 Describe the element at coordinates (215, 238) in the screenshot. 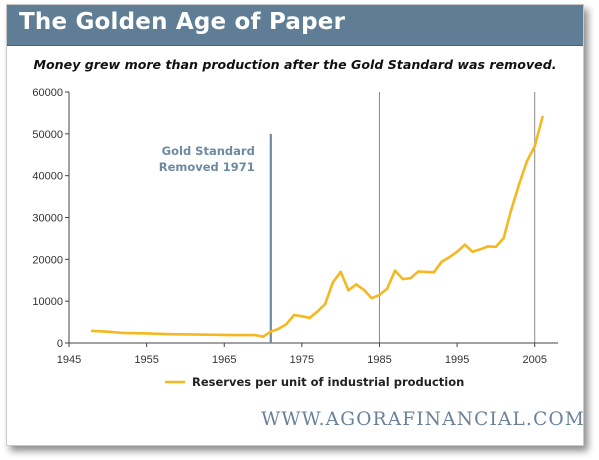

I see `gold-standard-annotation: Gold Standard Removed 1971` at that location.